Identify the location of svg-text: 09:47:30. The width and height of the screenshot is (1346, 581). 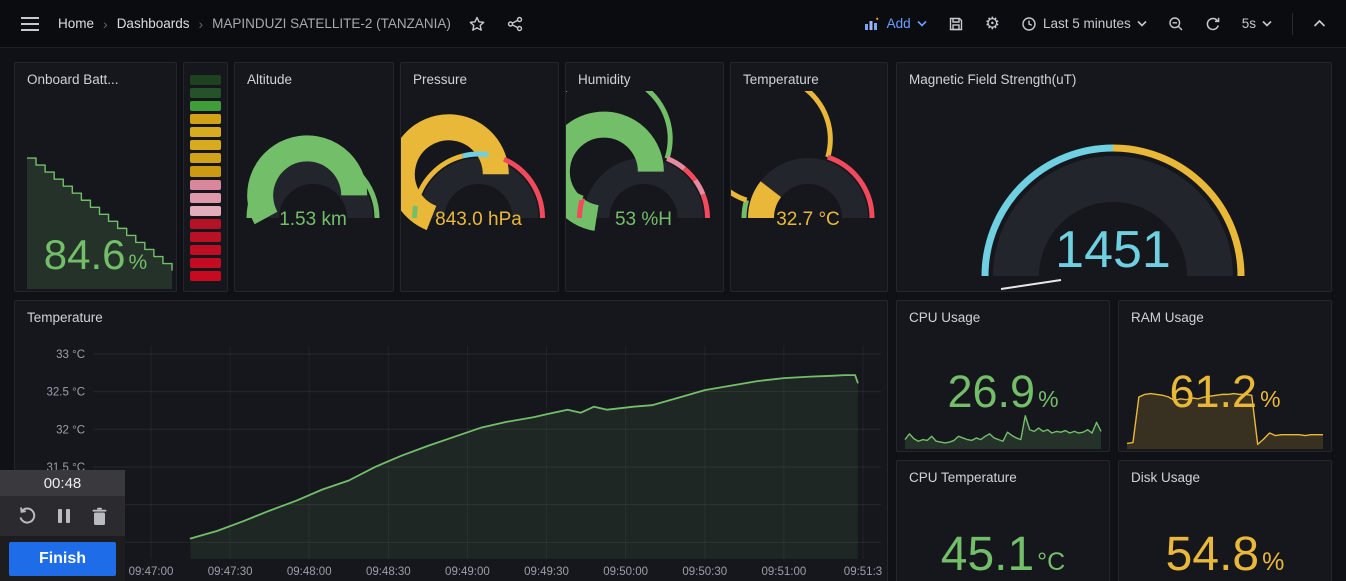
(230, 572).